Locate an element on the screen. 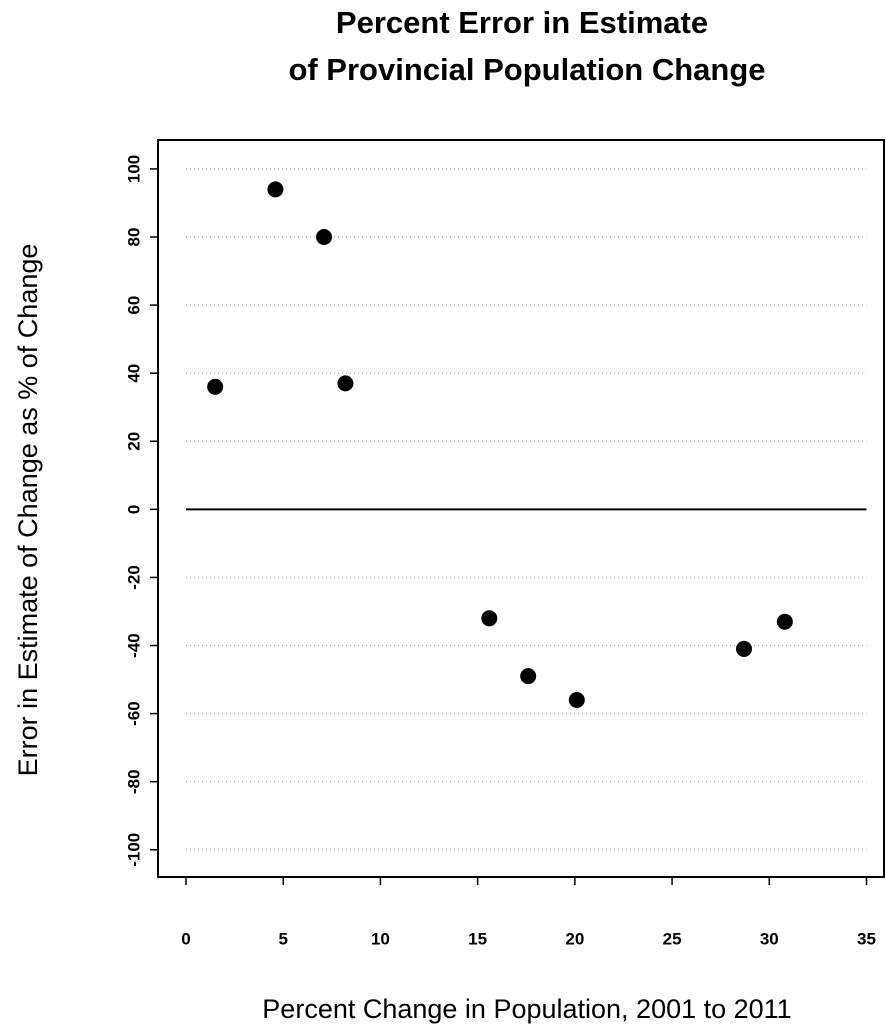  x-tick-label: 35 is located at coordinates (866, 938).